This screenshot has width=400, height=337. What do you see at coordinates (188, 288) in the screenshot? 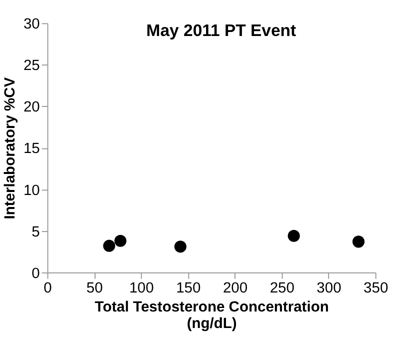
I see `x-tick-label: 150` at bounding box center [188, 288].